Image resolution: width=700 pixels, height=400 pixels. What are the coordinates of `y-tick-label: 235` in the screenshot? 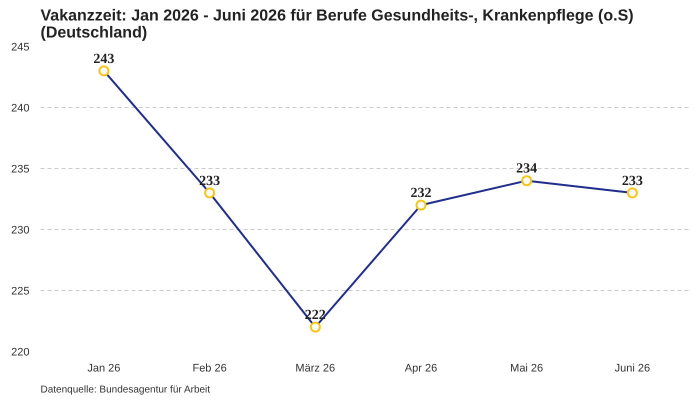 It's located at (20, 170).